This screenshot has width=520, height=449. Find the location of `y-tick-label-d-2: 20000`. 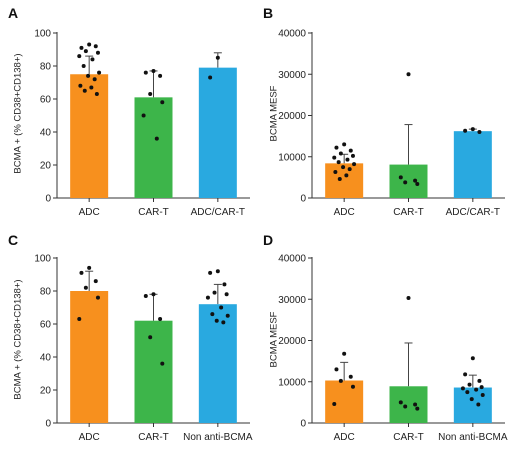

y-tick-label-d-2: 20000 is located at coordinates (292, 341).